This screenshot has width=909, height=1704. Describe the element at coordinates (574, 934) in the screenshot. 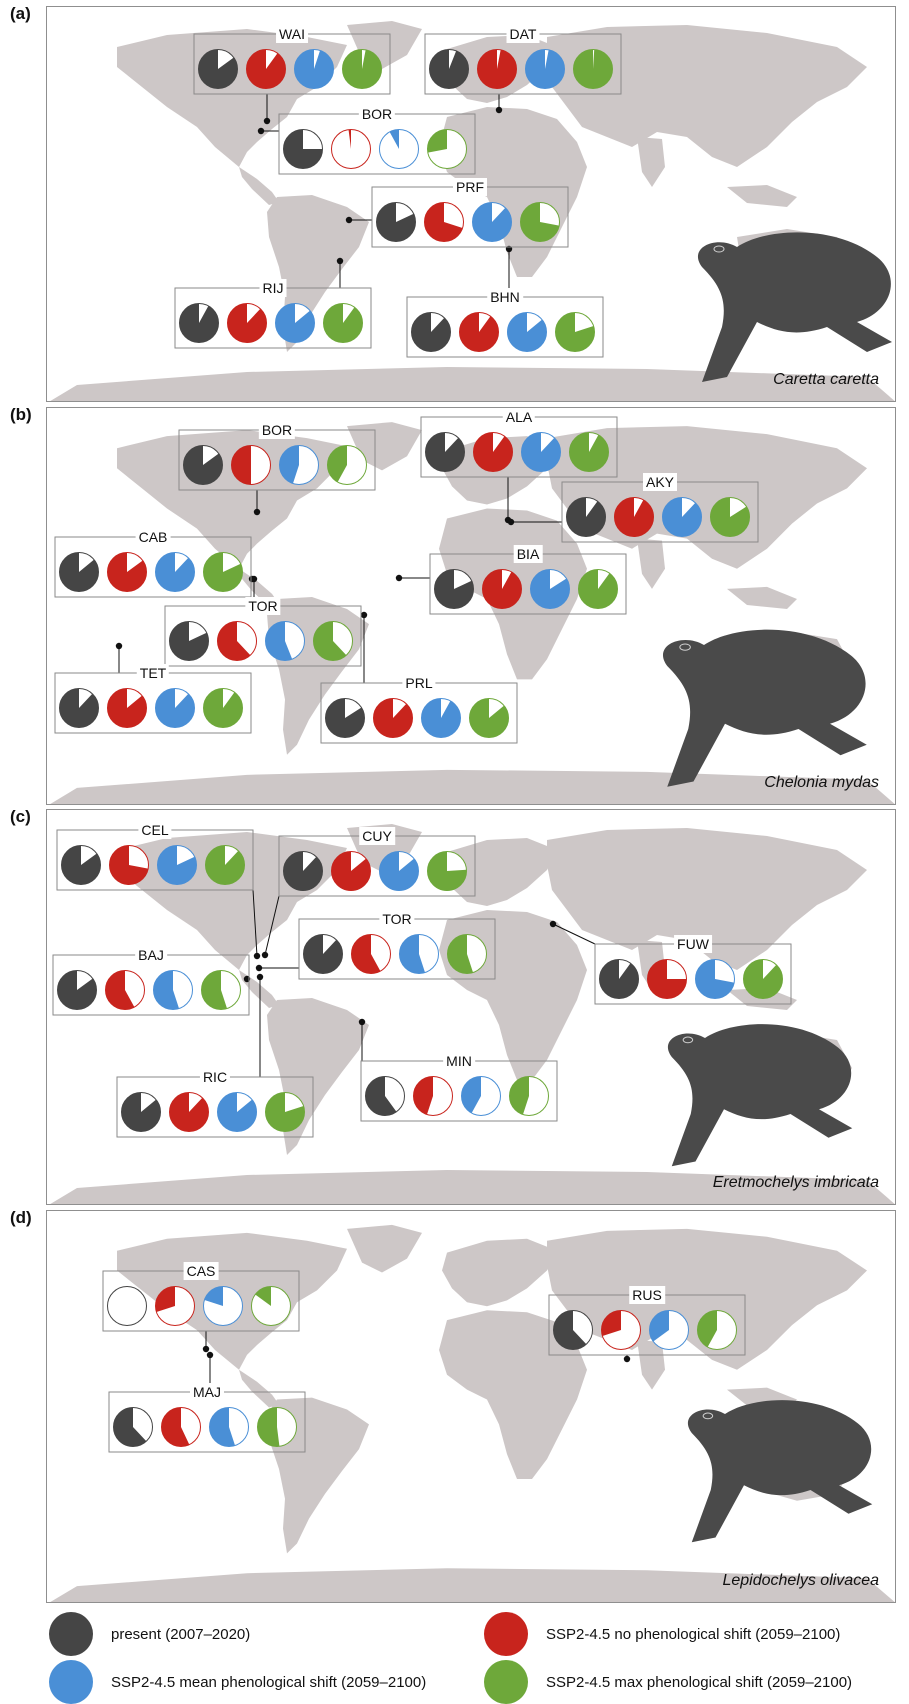

I see `leader-line` at that location.